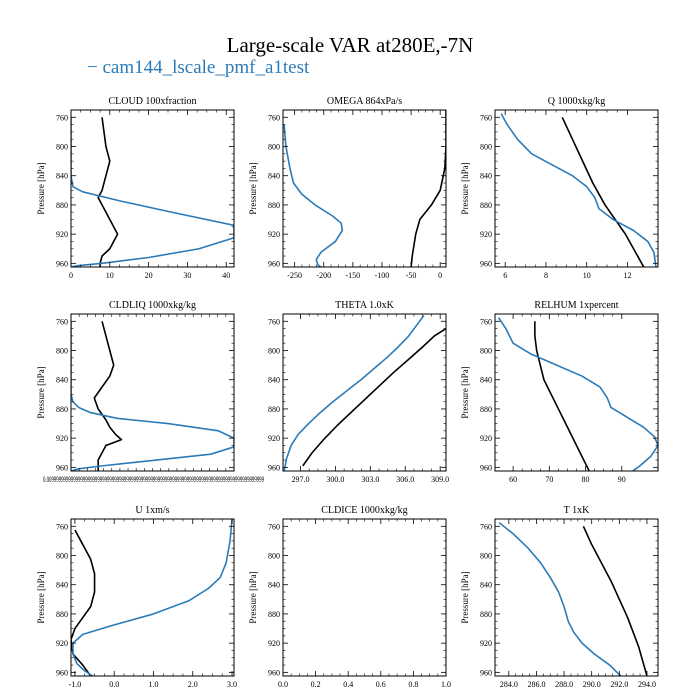 The width and height of the screenshot is (700, 700). Describe the element at coordinates (364, 510) in the screenshot. I see `panel-title: CLDICE 1000xkg/kg` at that location.